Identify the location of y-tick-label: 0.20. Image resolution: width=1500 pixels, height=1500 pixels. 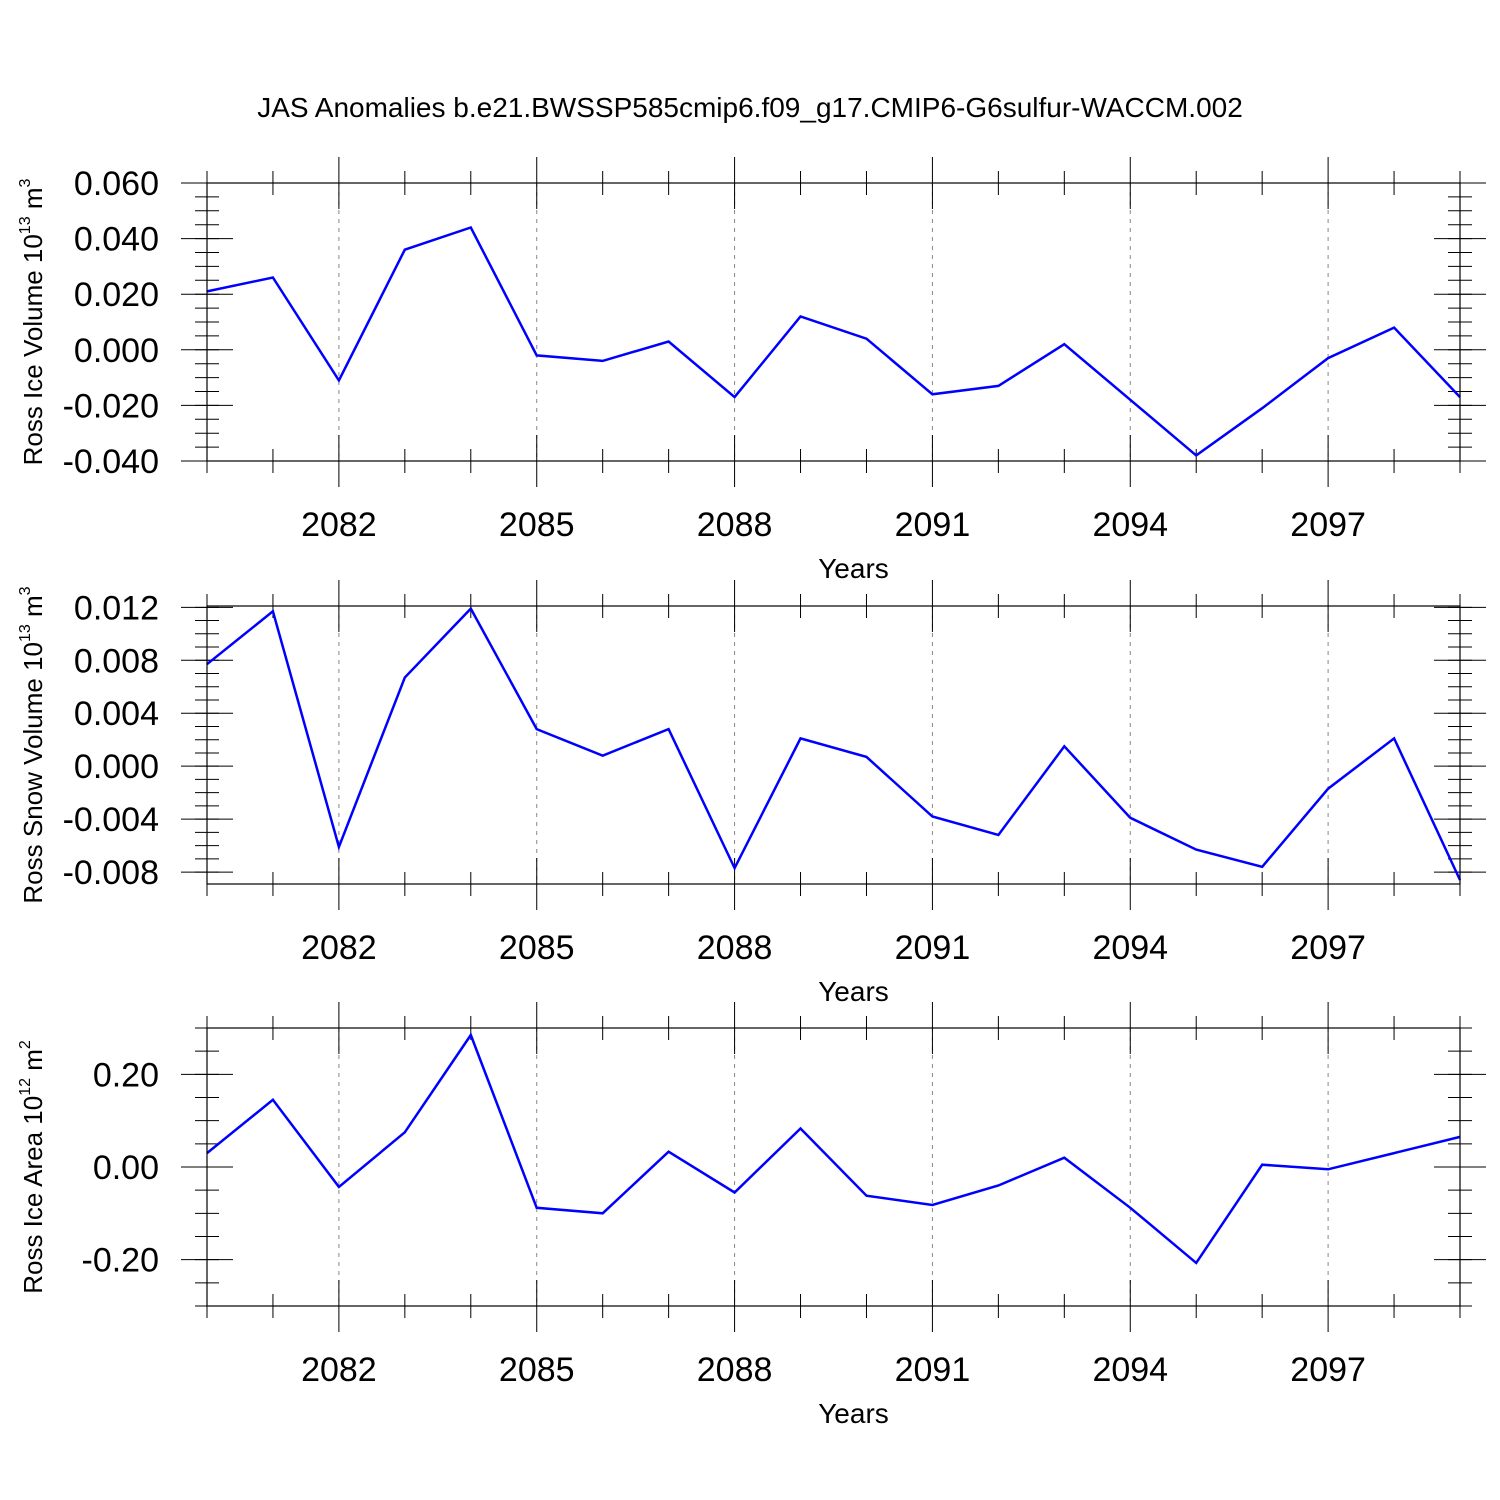
(126, 1075).